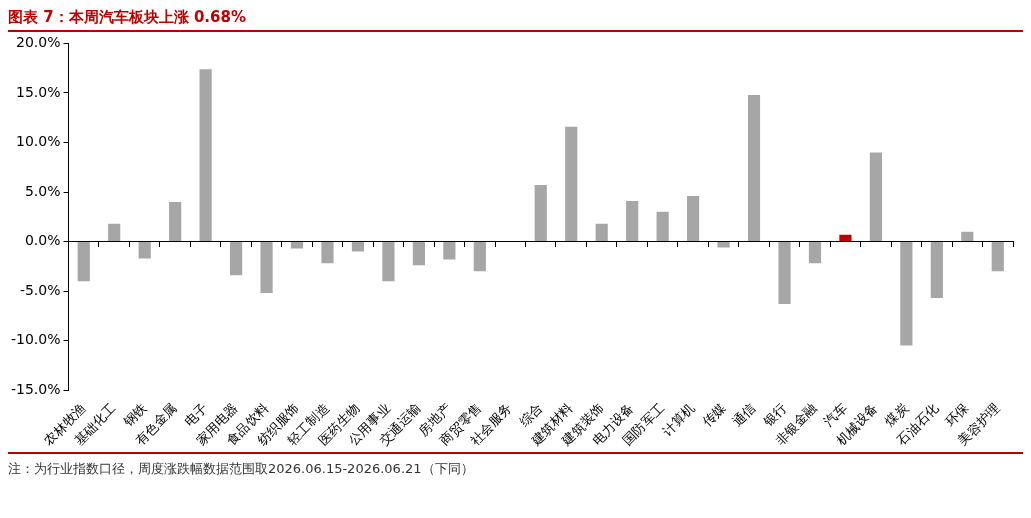 The image size is (1031, 518). Describe the element at coordinates (36, 339) in the screenshot. I see `y-tick-label: -10.0%` at that location.